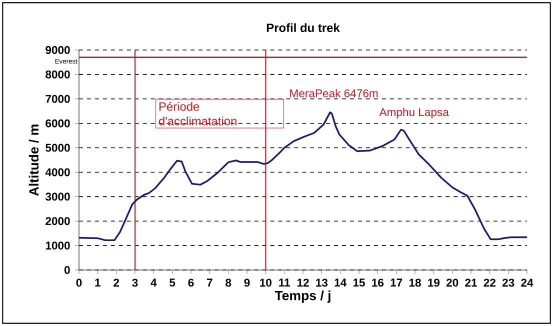  I want to click on x-tick-label: 24, so click(527, 282).